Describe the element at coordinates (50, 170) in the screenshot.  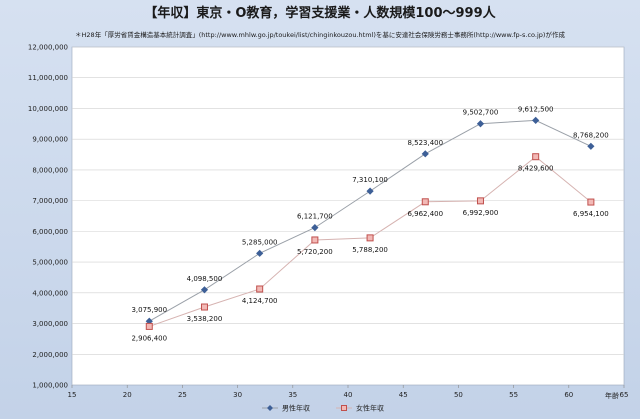
I see `y-tick-label: 8,000,000` at that location.